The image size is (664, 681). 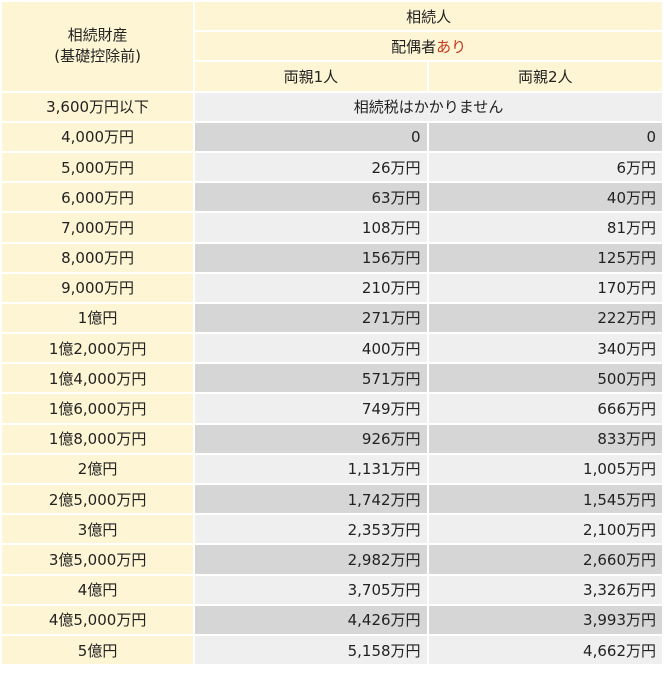 What do you see at coordinates (311, 529) in the screenshot?
I see `tax-one-parent: 2,353万円` at bounding box center [311, 529].